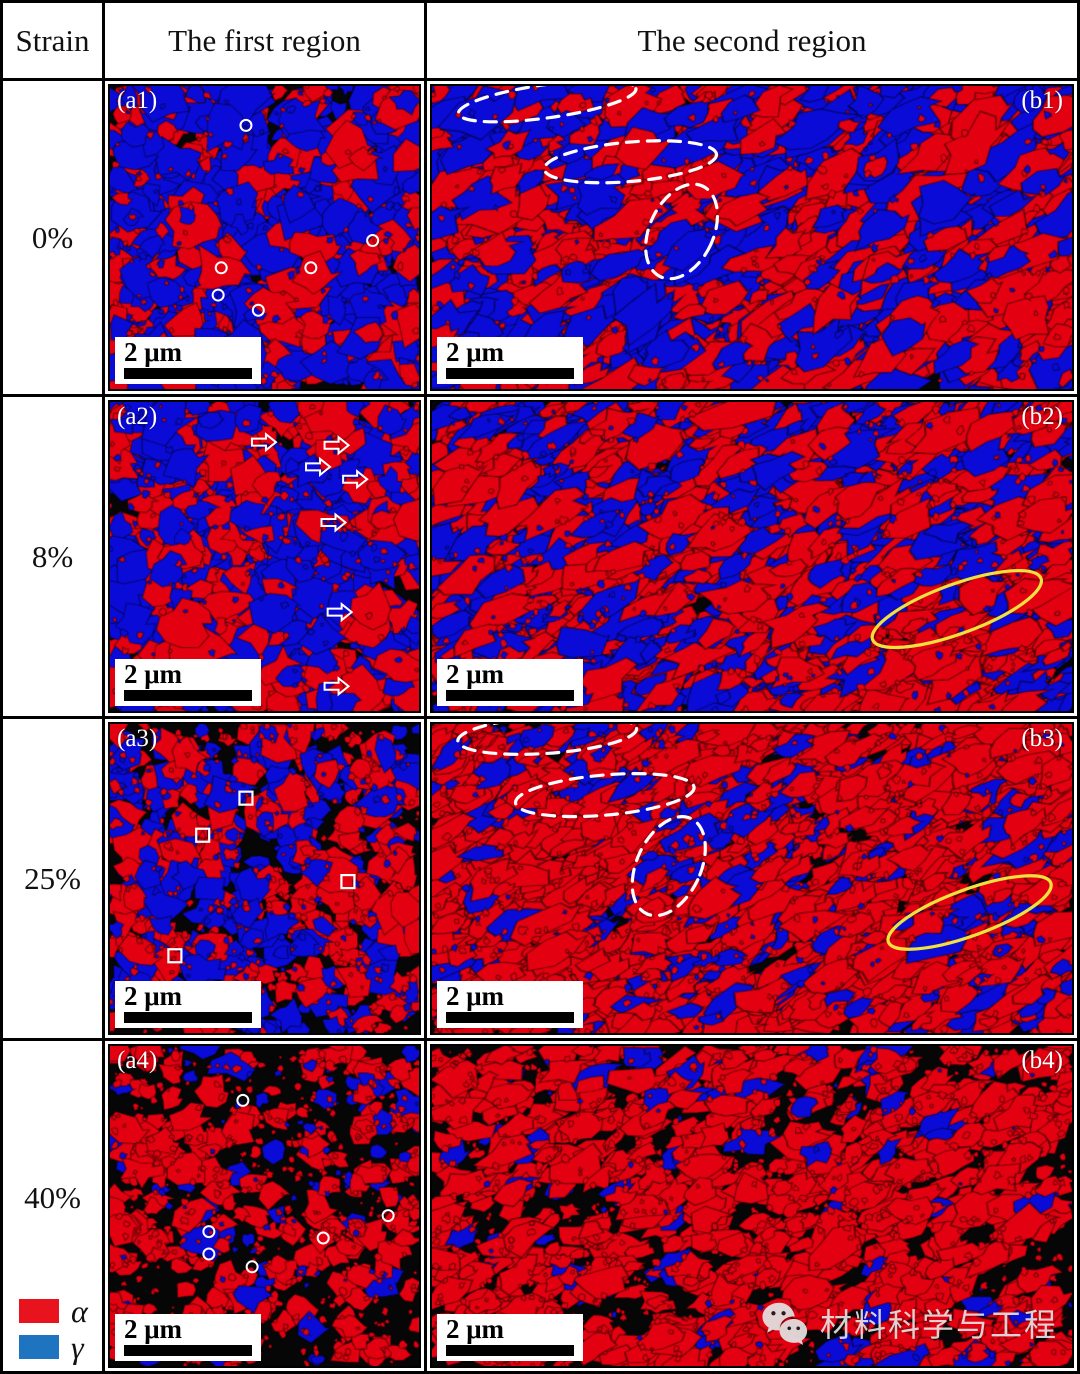 This screenshot has width=1080, height=1374. I want to click on strain-value-1: 8%, so click(52, 556).